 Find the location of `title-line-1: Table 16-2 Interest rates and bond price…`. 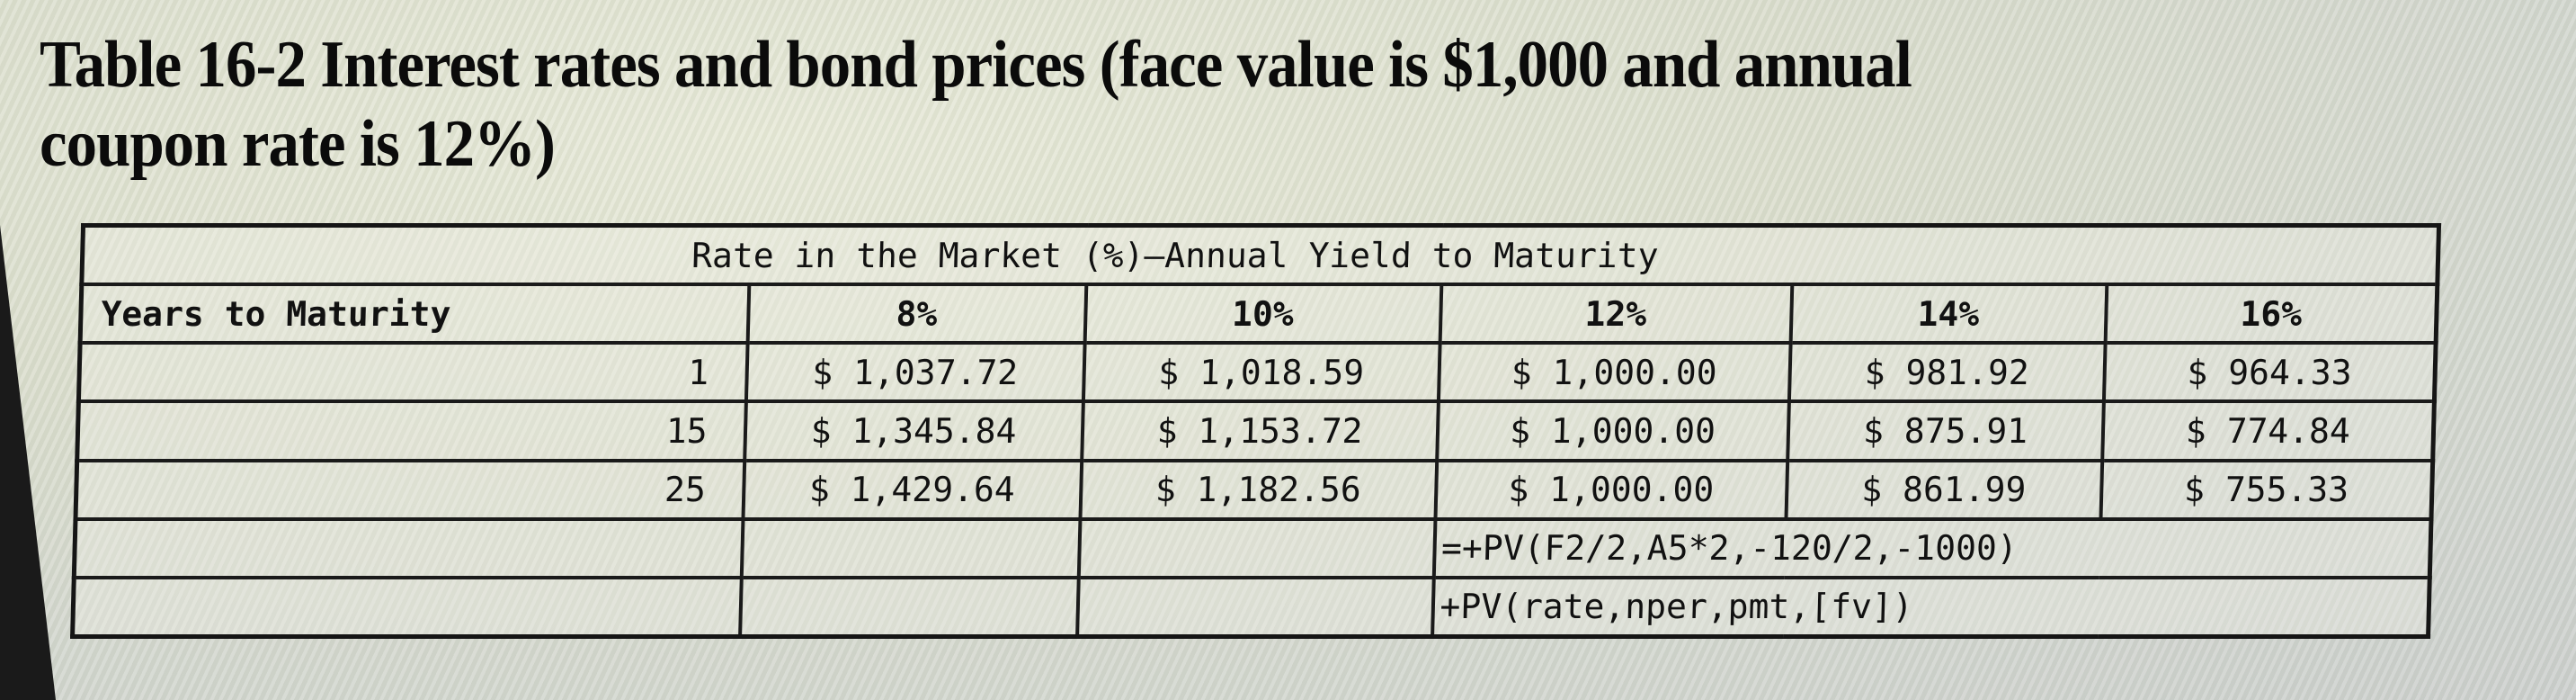

title-line-1: Table 16-2 Interest rates and bond price… is located at coordinates (976, 65).